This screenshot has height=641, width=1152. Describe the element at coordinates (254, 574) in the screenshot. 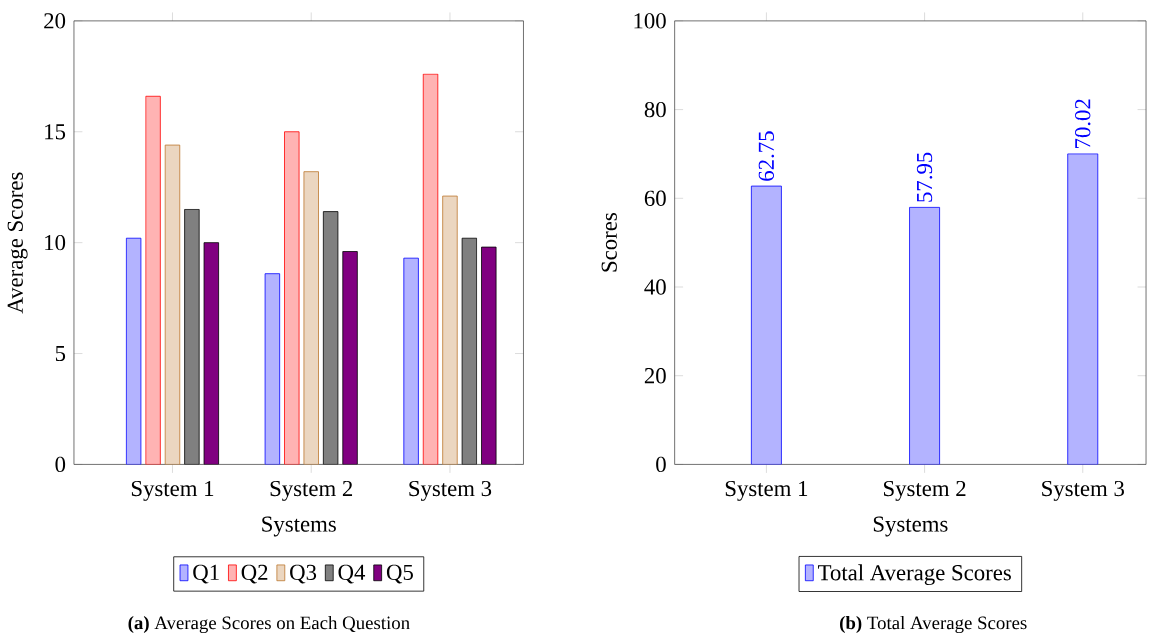

I see `legend-label: Q2` at that location.